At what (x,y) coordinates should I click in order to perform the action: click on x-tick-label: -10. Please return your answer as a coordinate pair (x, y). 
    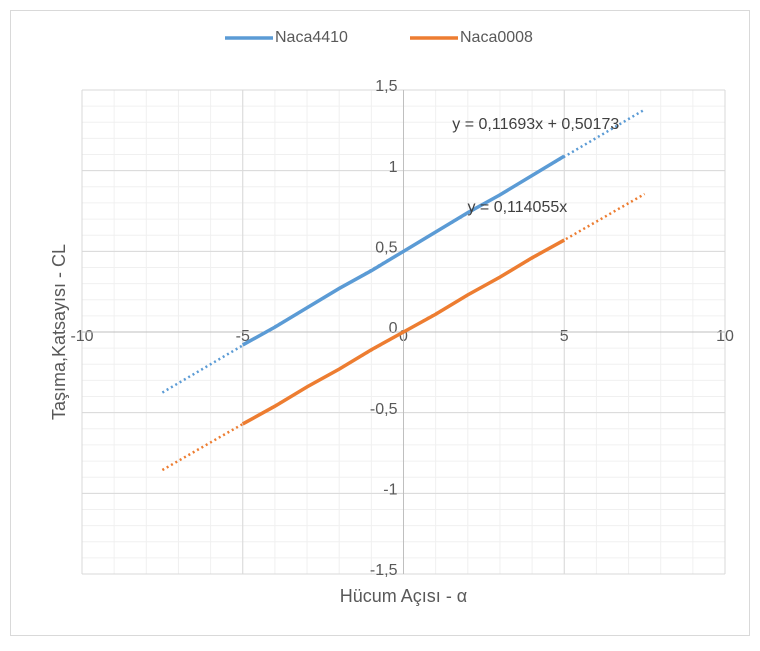
    Looking at the image, I should click on (81, 336).